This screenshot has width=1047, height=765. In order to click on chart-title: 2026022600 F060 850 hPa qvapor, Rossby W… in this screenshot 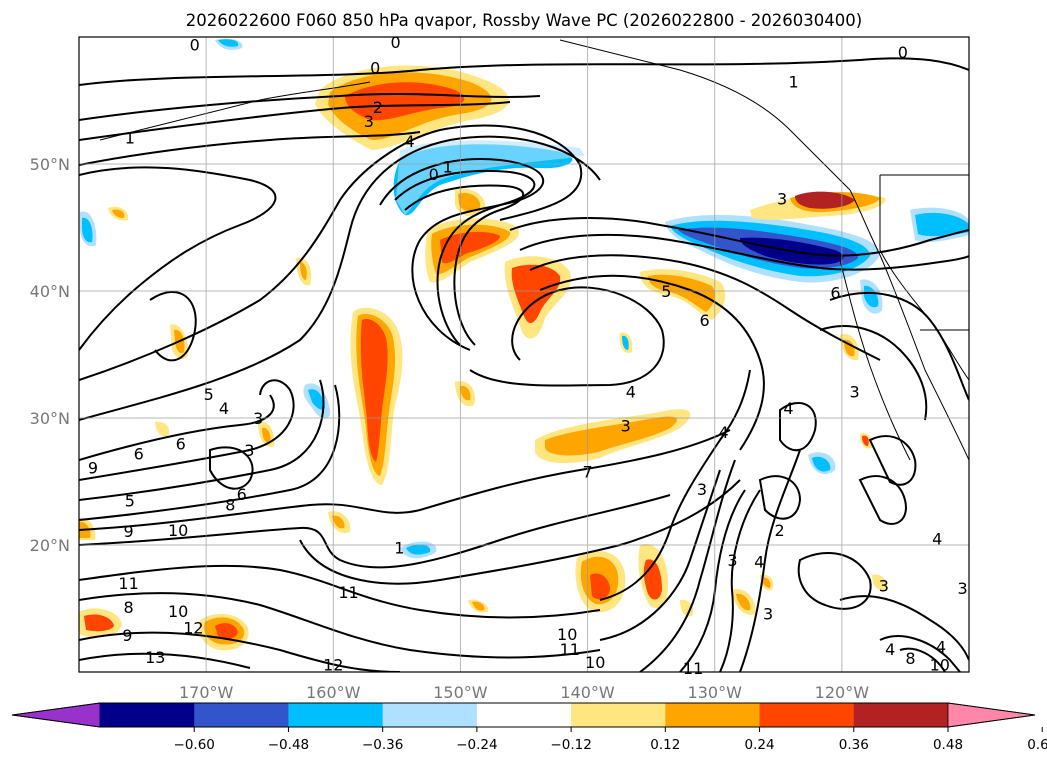, I will do `click(524, 20)`.